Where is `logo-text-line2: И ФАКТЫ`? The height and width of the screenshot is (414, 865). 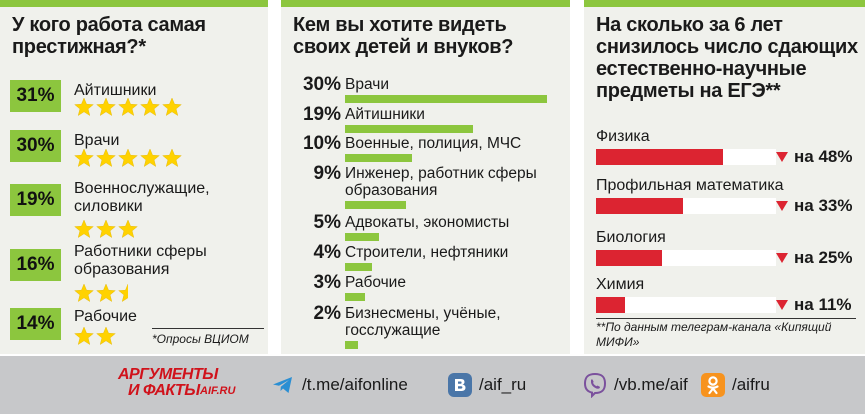
logo-text-line2: И ФАКТЫ is located at coordinates (164, 390).